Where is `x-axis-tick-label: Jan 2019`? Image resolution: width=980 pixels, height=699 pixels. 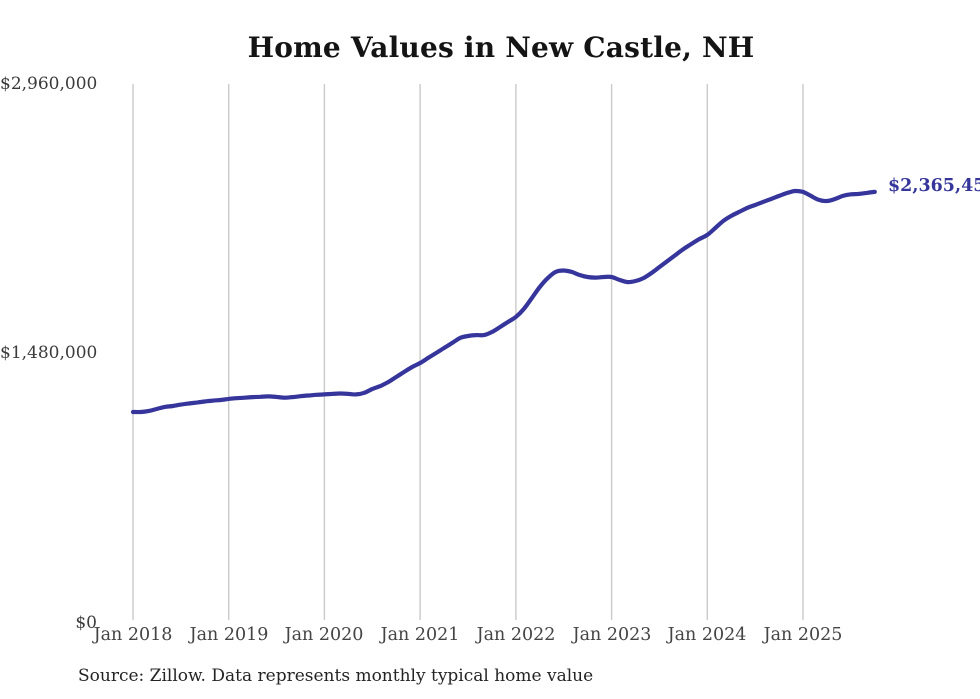
x-axis-tick-label: Jan 2019 is located at coordinates (229, 635).